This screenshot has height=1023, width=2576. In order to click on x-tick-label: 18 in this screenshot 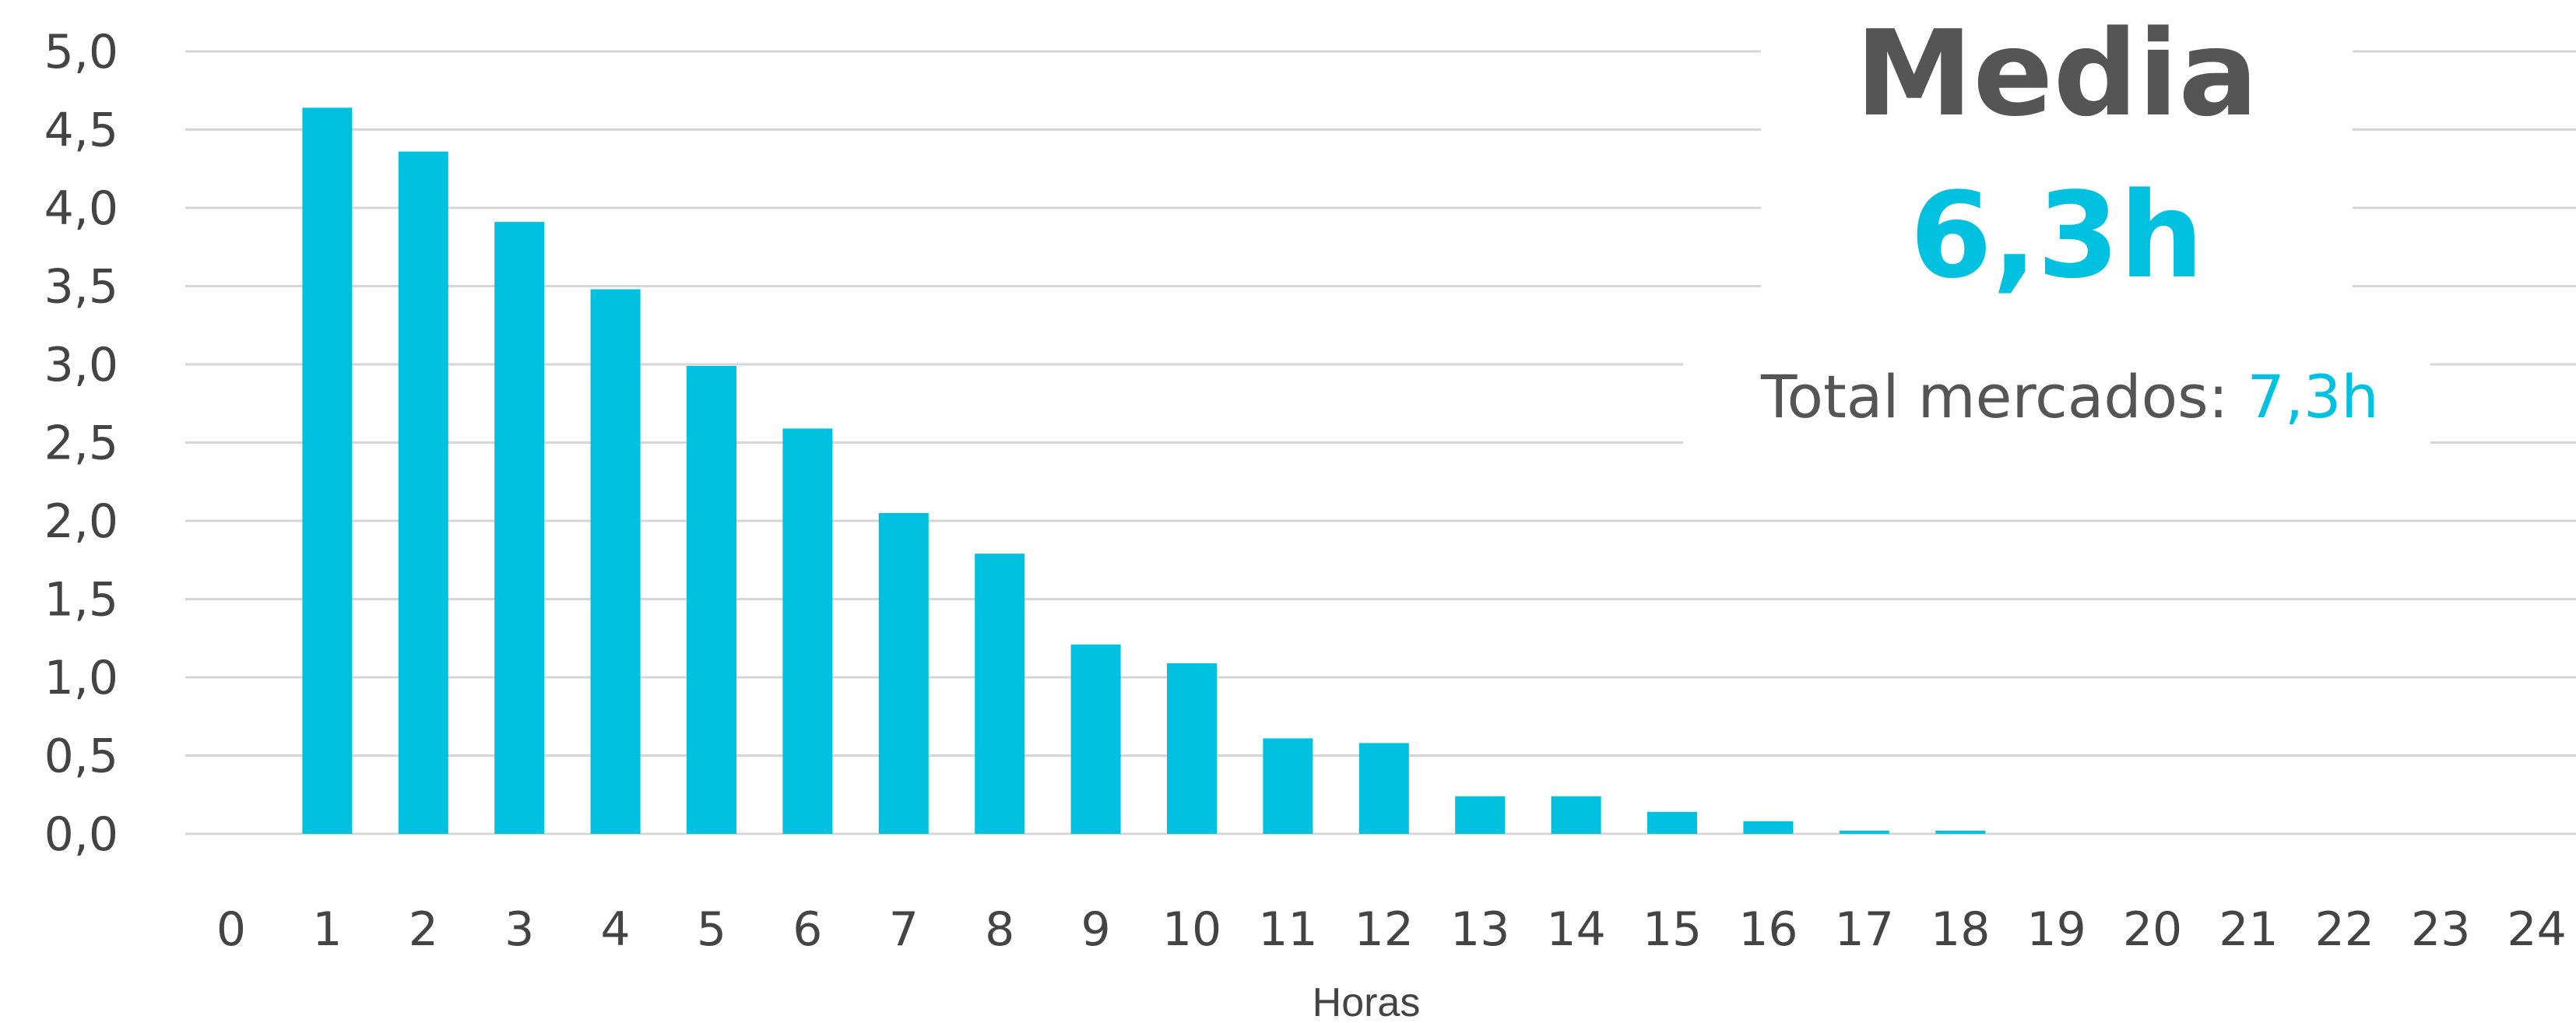, I will do `click(1960, 929)`.